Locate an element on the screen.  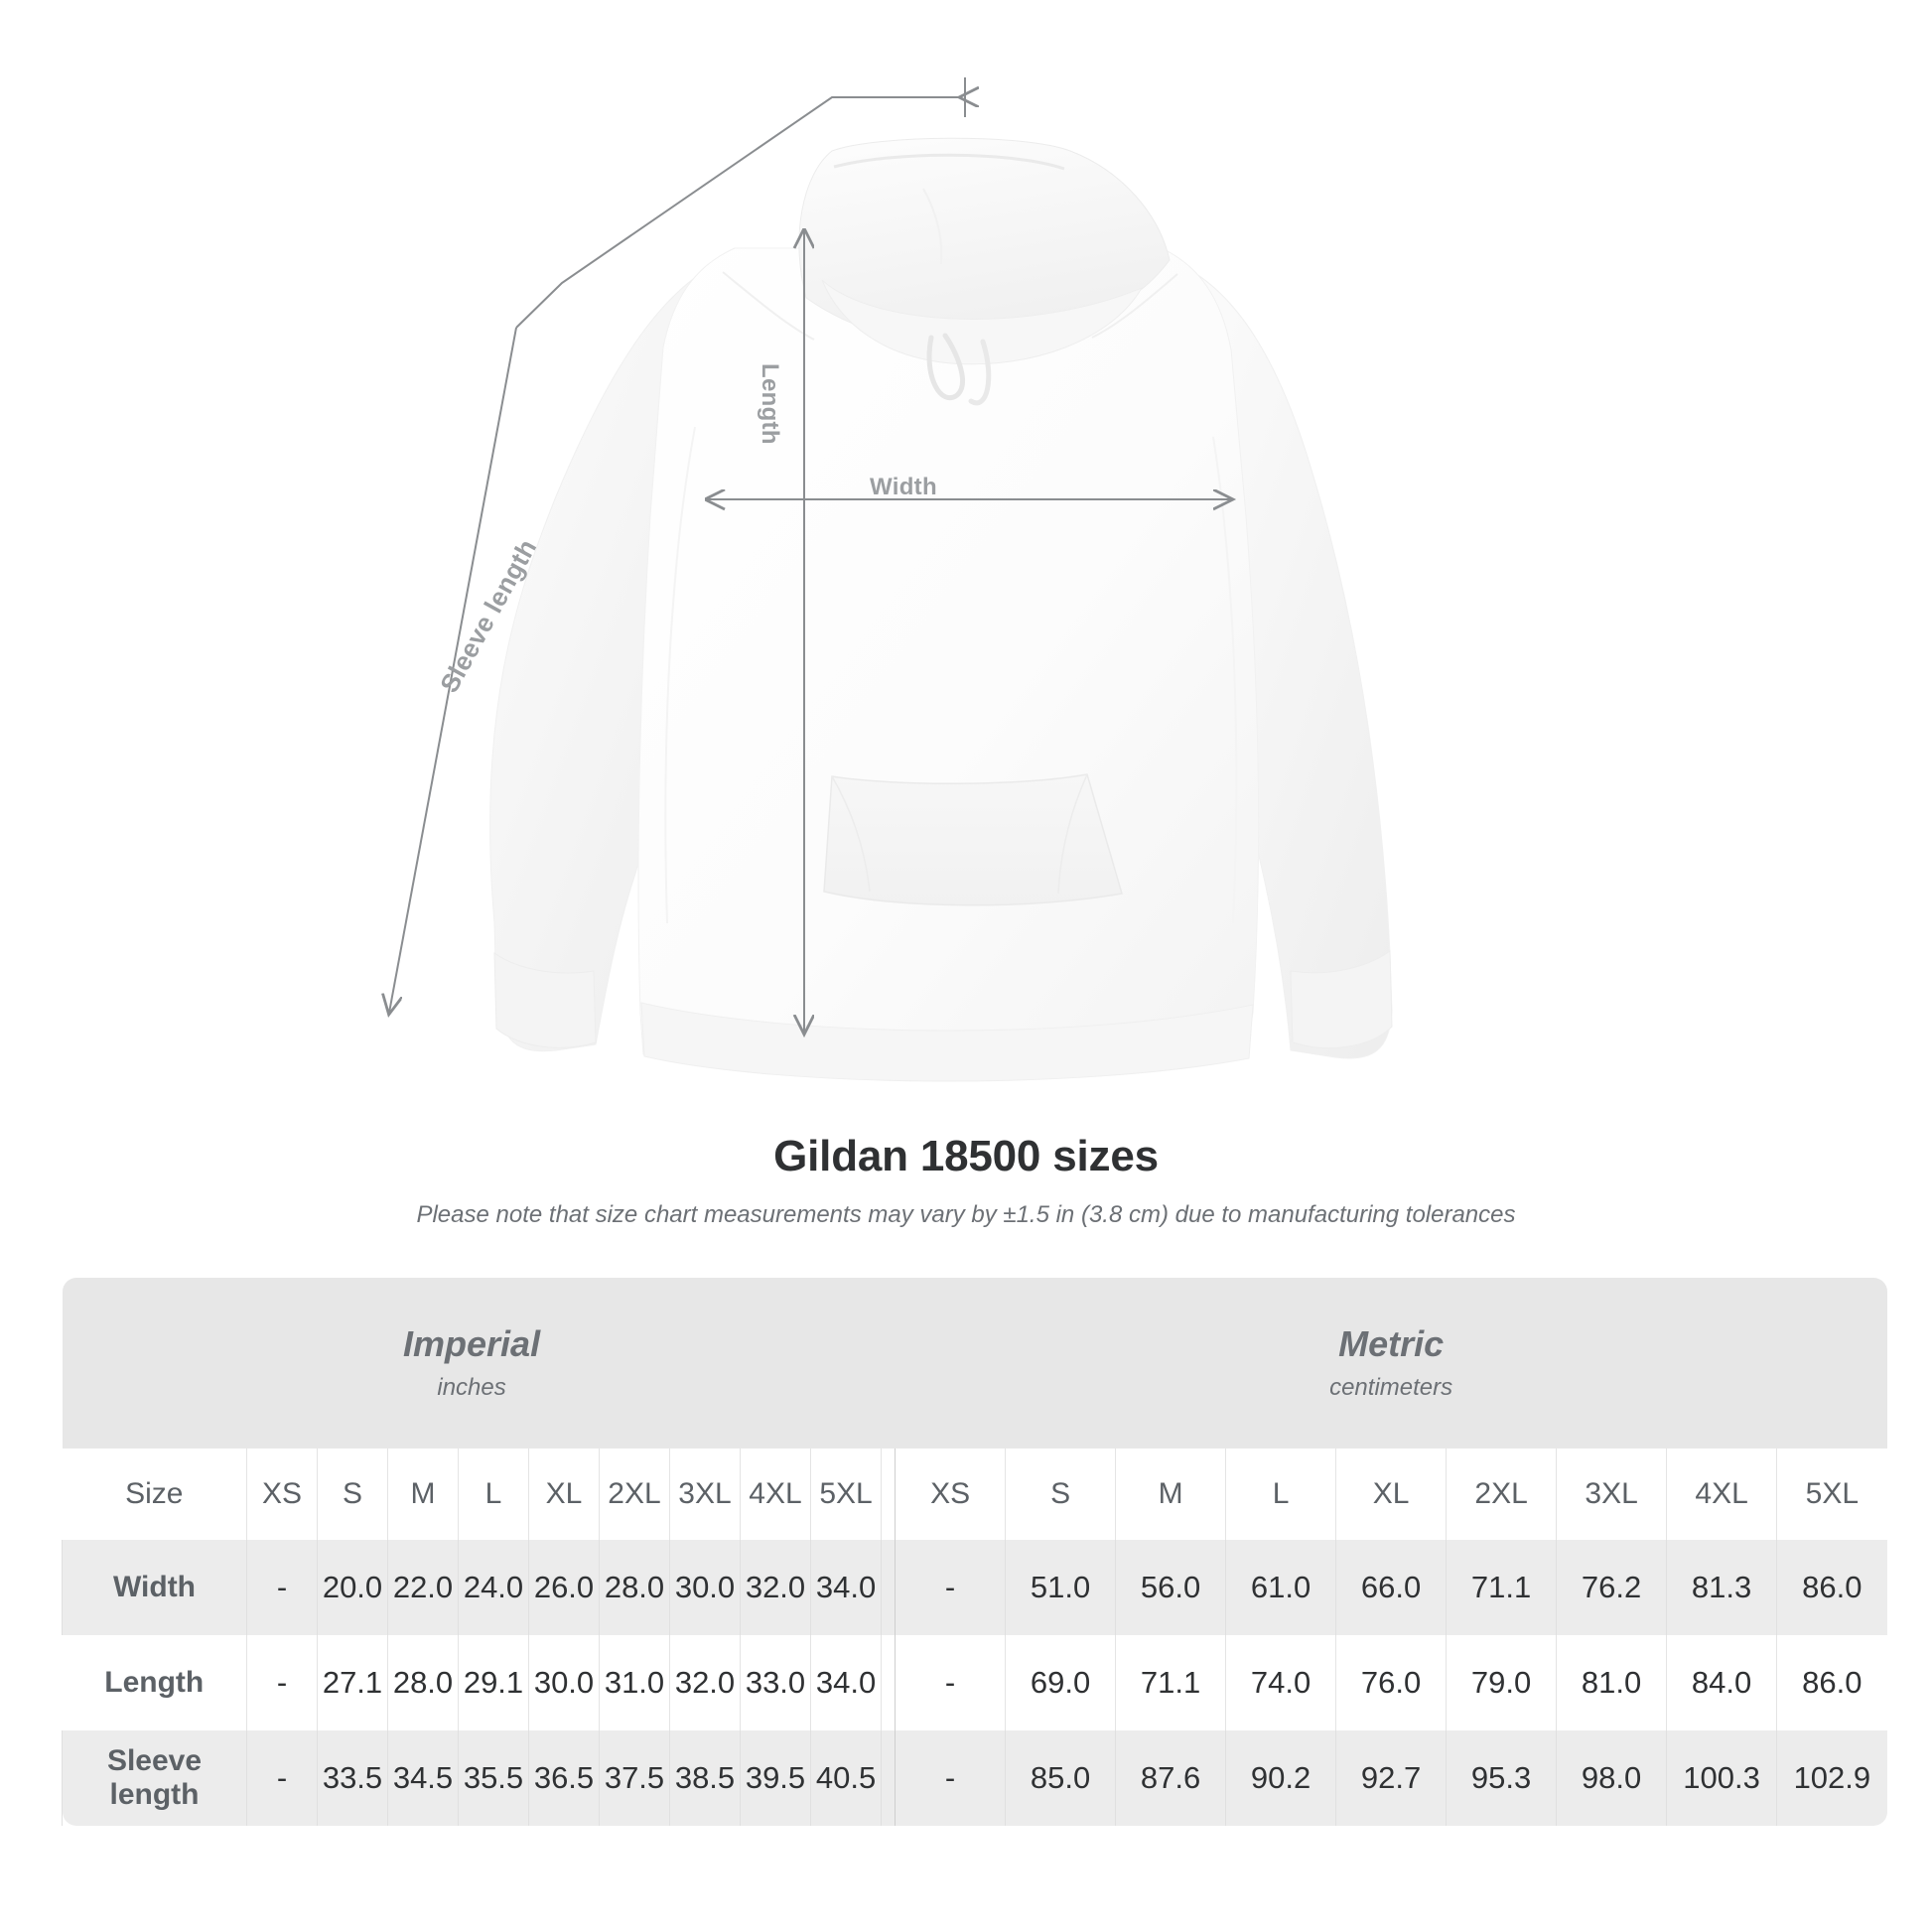
measurement-cell-metric: 102.9 is located at coordinates (1831, 1778).